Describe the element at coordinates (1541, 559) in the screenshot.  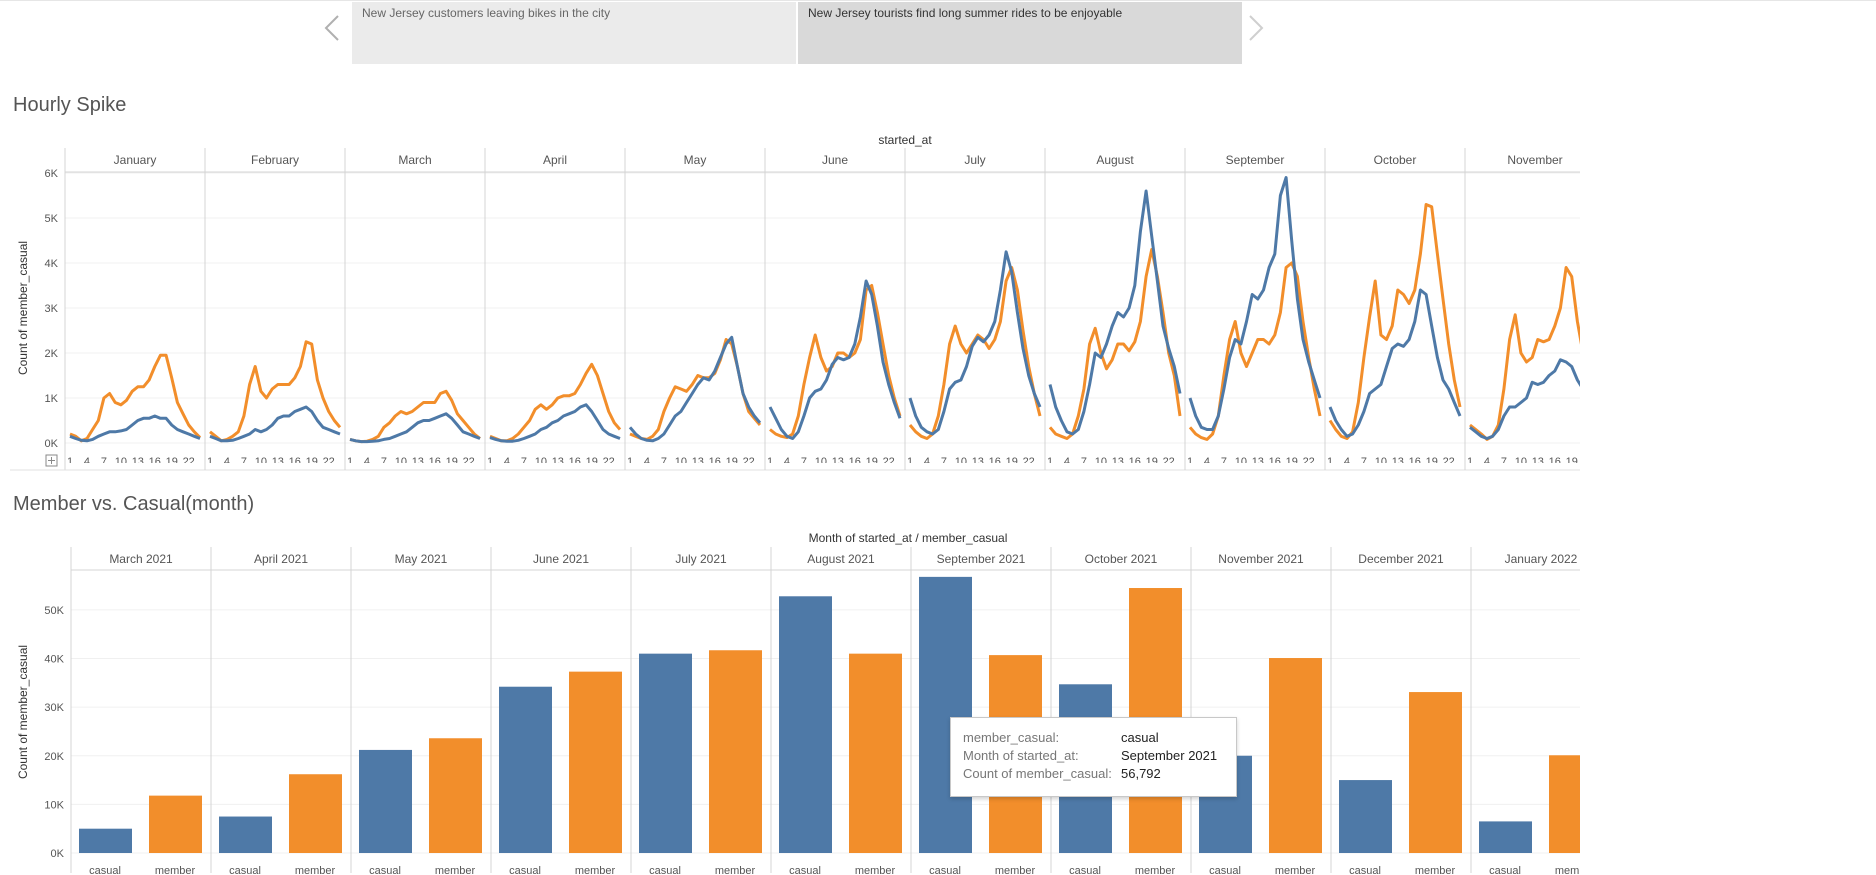
I see `panel-header: January 2022` at that location.